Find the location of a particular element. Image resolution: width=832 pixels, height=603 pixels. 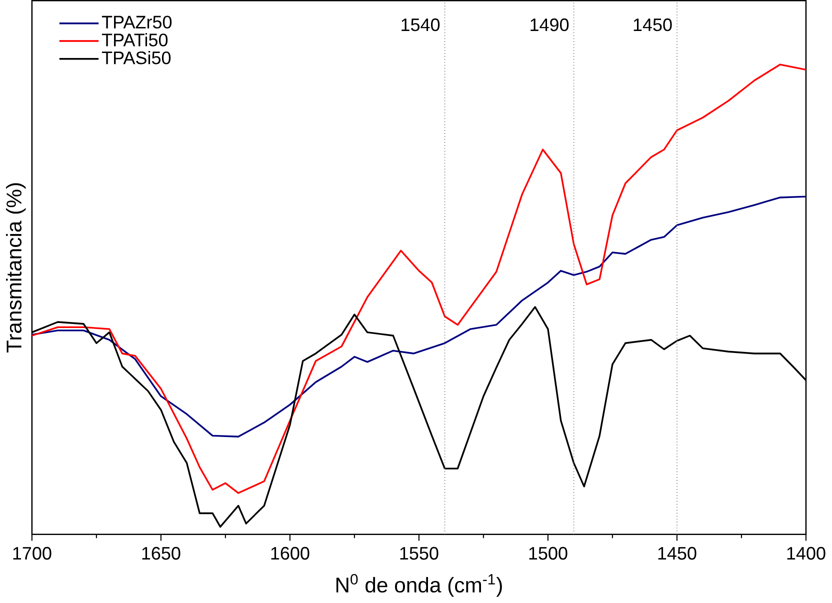

x-tick-label: 1700 is located at coordinates (32, 553).